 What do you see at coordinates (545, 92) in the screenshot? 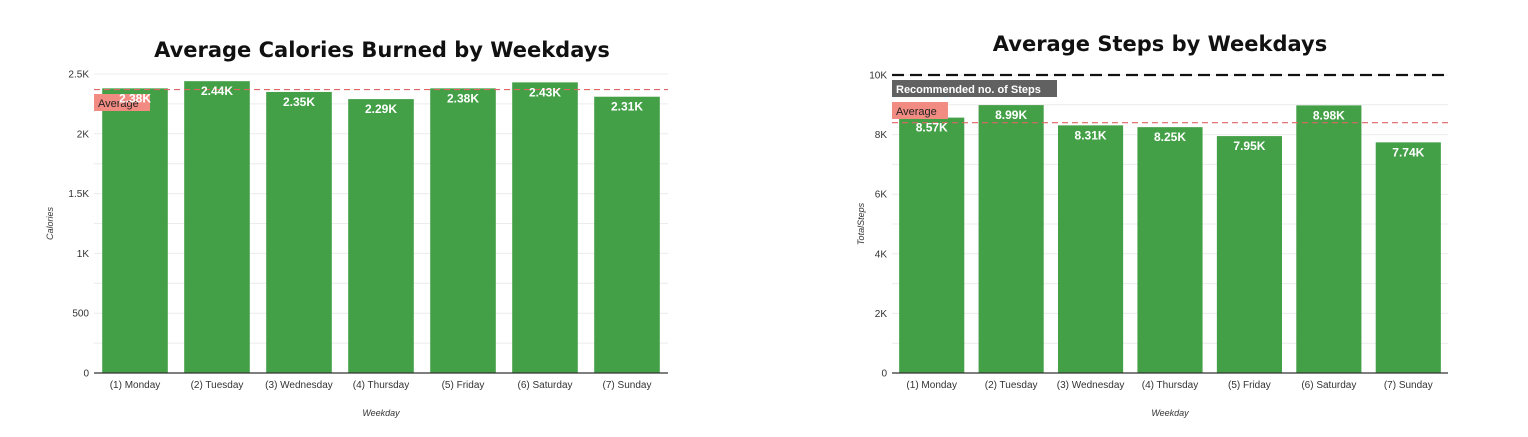
I see `bar-value-label: 2.43K` at bounding box center [545, 92].